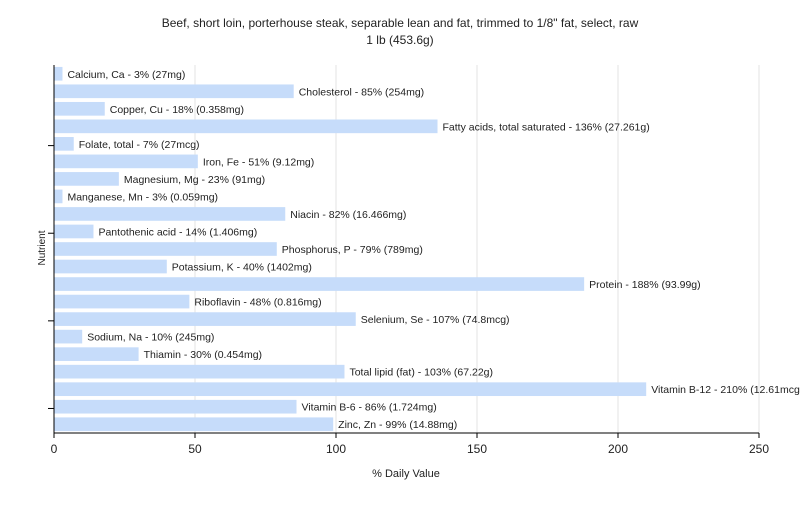 The height and width of the screenshot is (505, 800). I want to click on bar-label: Manganese, Mn - 3% (0.059mg), so click(142, 197).